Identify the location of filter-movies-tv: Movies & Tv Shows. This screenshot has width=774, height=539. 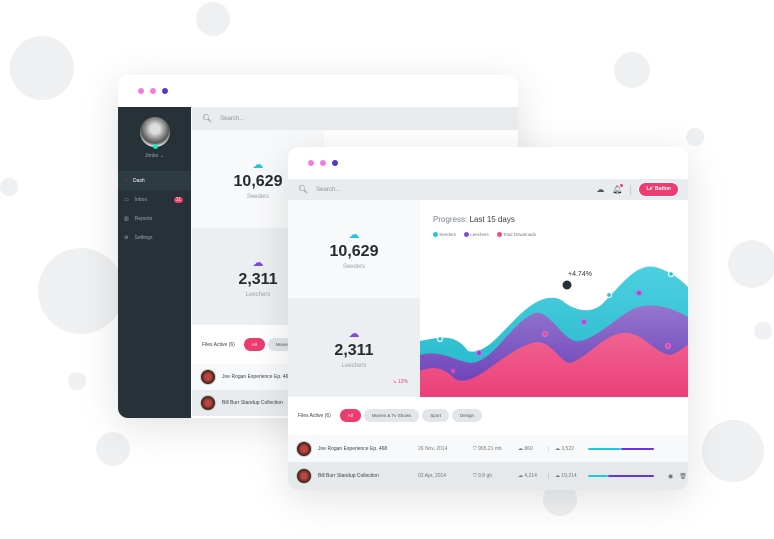
(391, 415).